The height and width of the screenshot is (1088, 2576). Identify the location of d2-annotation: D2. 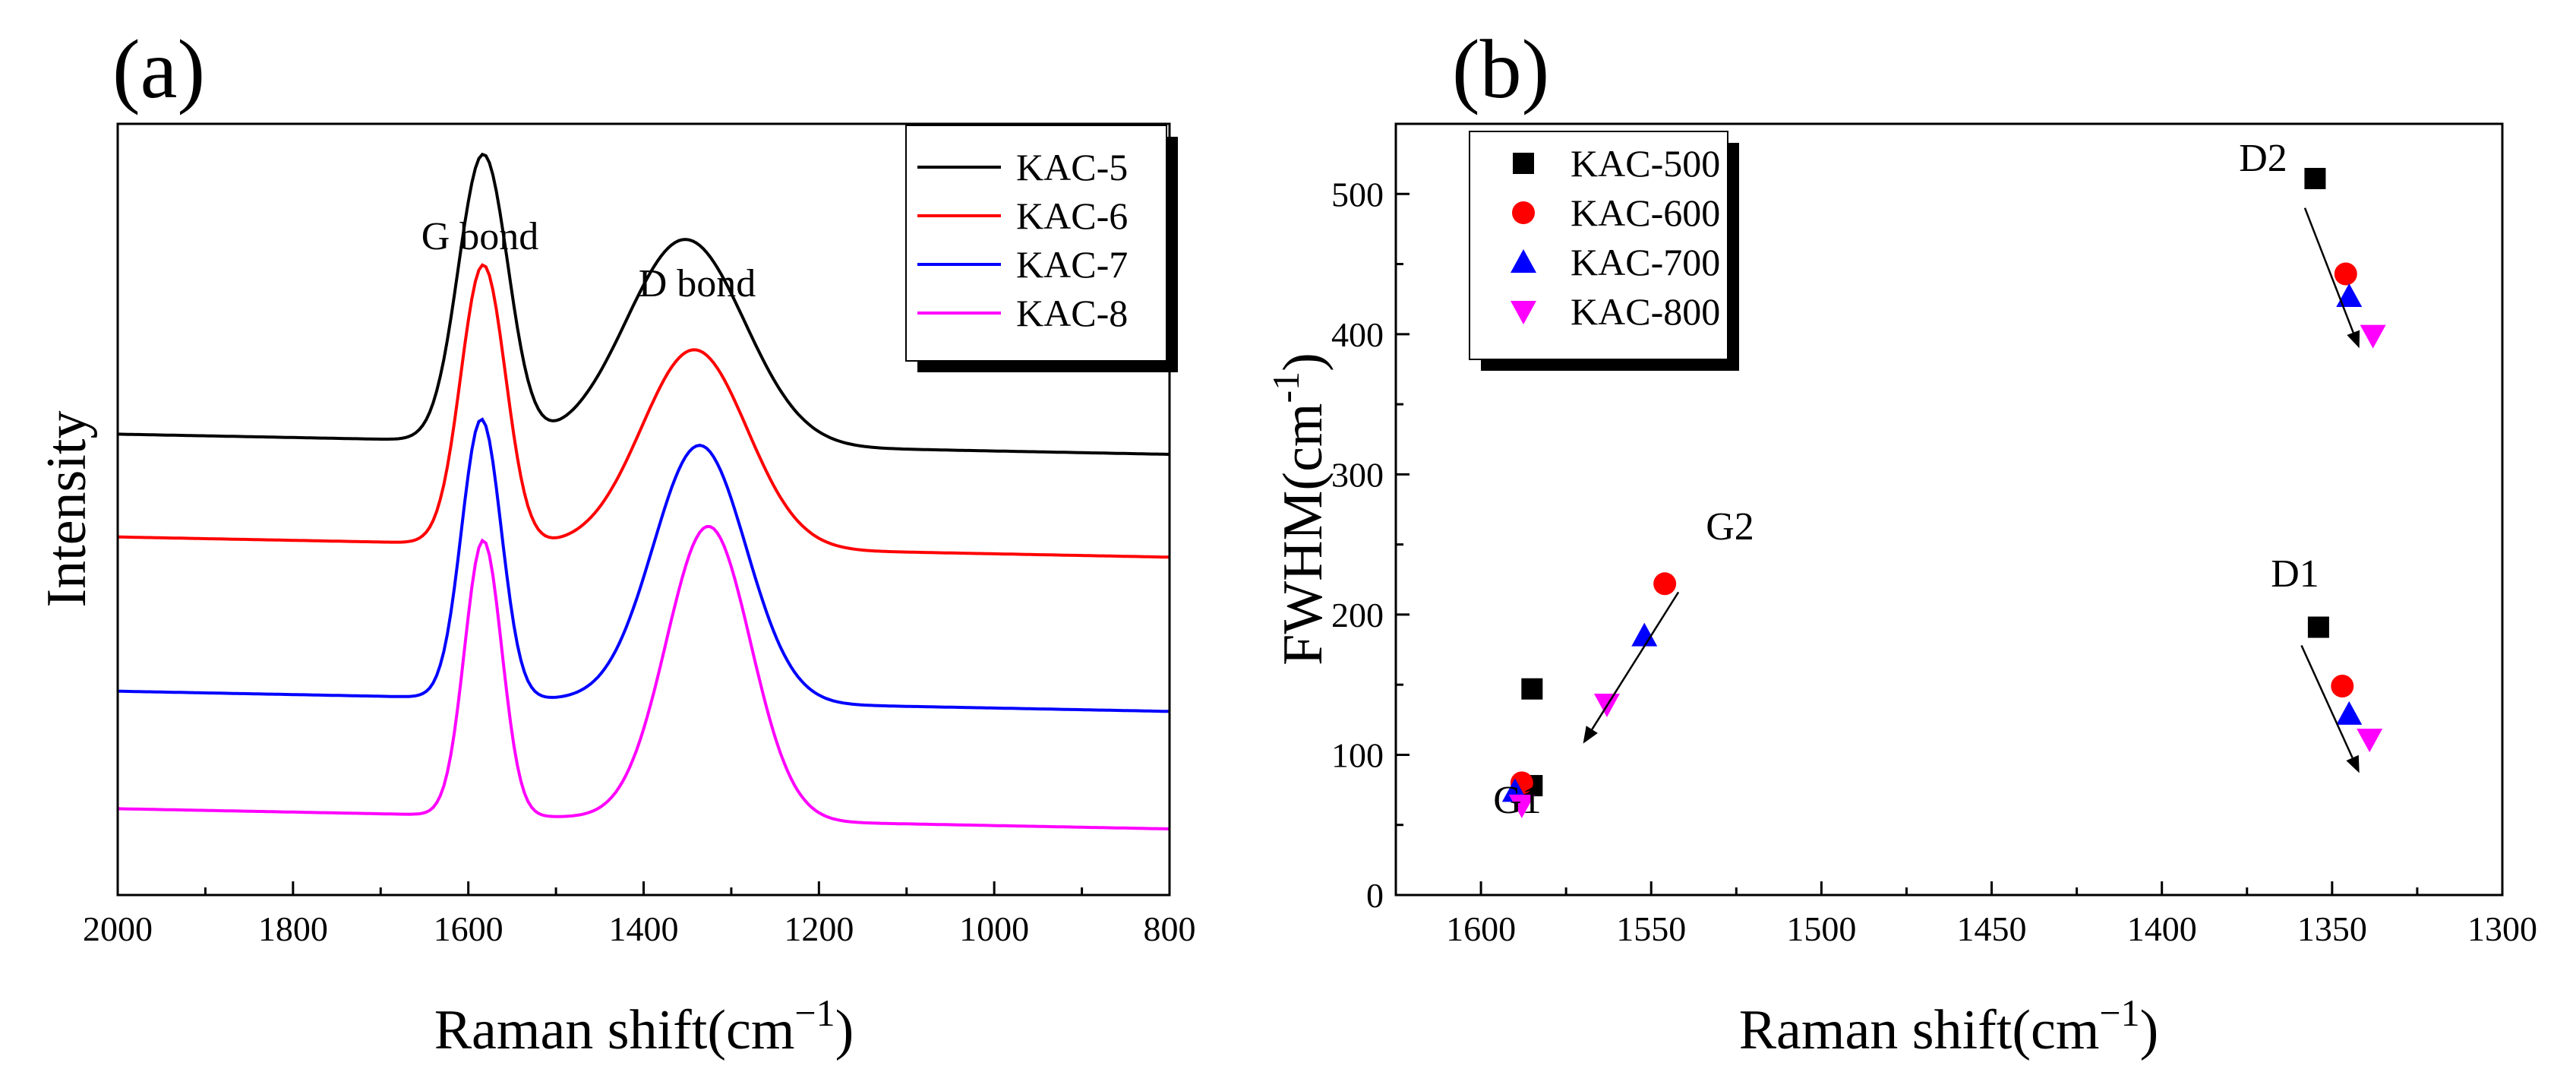
(2263, 158).